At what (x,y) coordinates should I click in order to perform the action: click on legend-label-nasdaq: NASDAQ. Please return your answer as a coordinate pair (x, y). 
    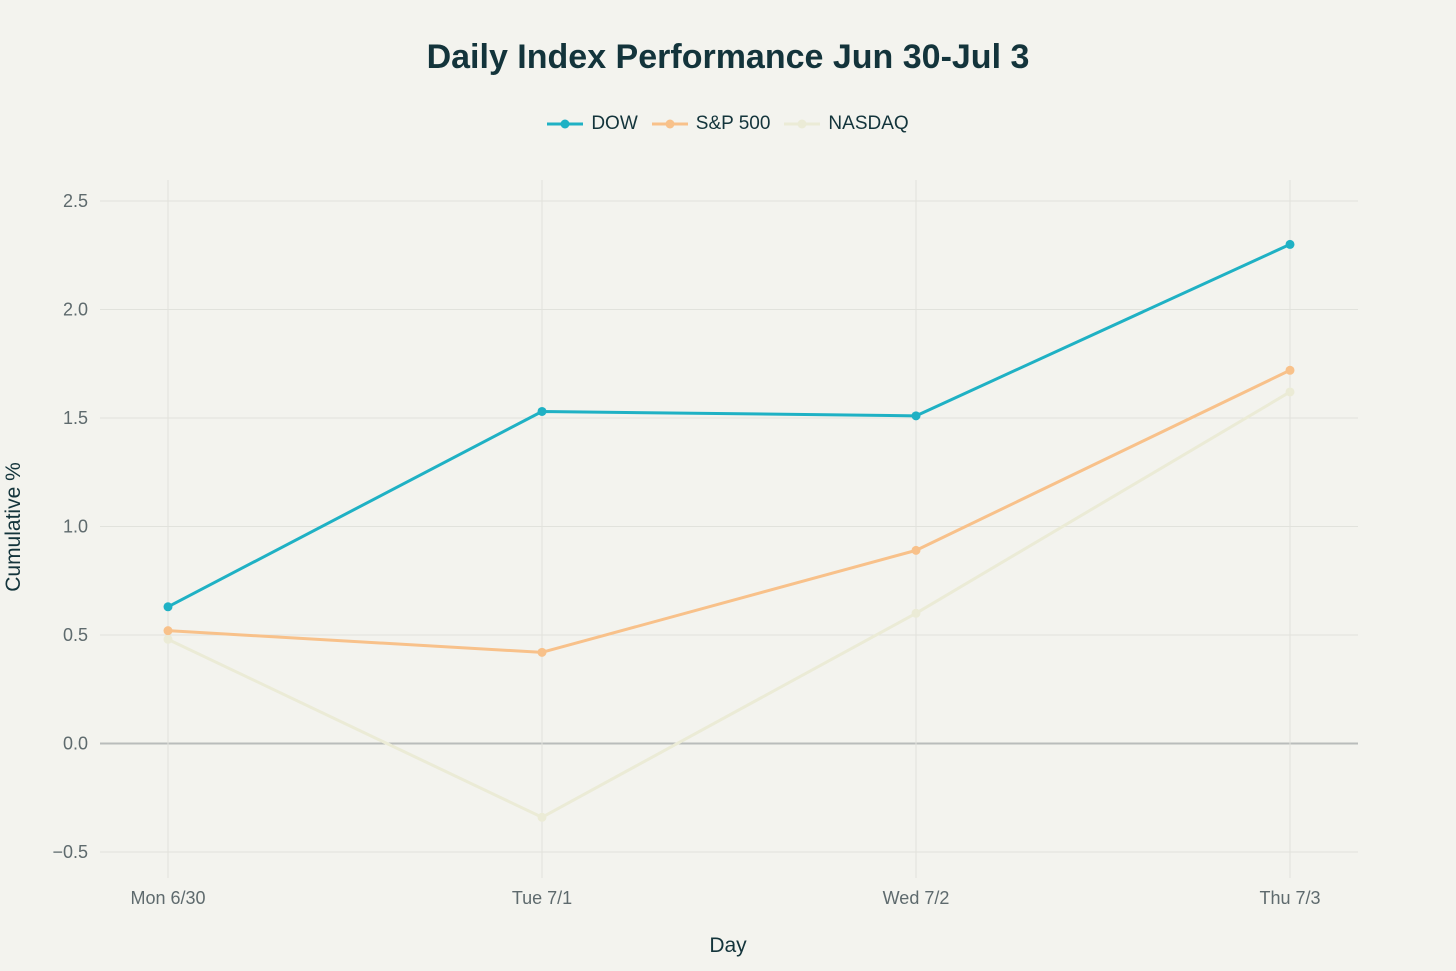
    Looking at the image, I should click on (868, 123).